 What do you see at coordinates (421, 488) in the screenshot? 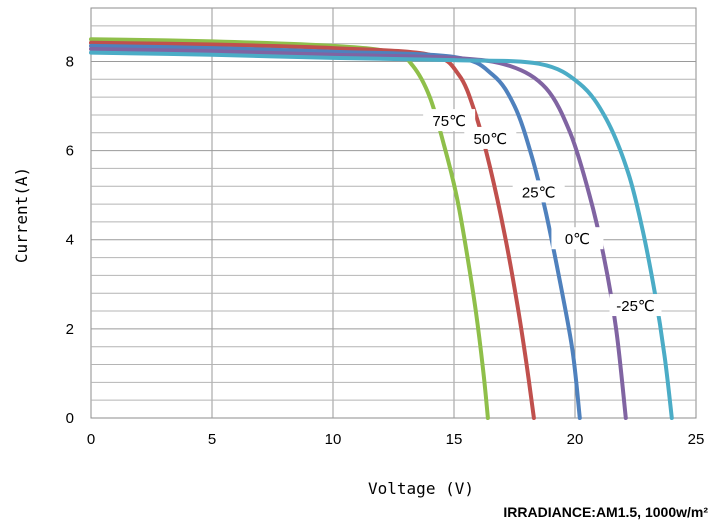
I see `x-axis-title: Voltage (V)` at bounding box center [421, 488].